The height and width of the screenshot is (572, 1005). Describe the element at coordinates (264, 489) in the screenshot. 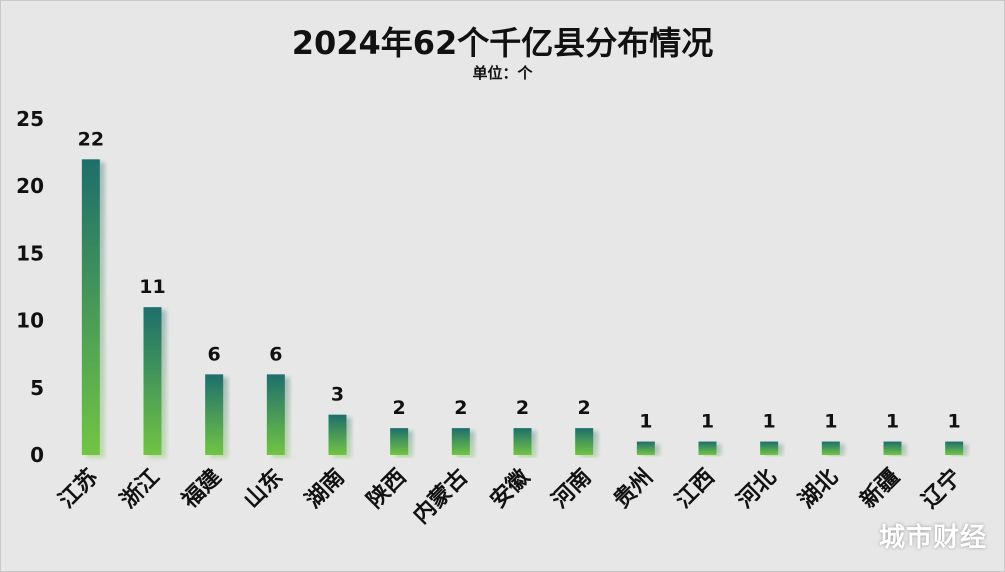

I see `x-tick-label: 山东` at that location.